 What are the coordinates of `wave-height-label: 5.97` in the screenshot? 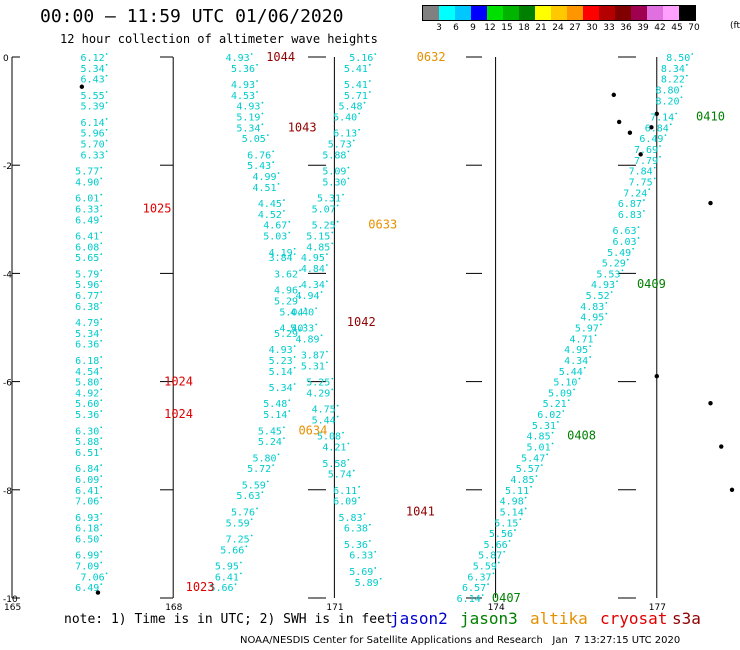 It's located at (587, 329).